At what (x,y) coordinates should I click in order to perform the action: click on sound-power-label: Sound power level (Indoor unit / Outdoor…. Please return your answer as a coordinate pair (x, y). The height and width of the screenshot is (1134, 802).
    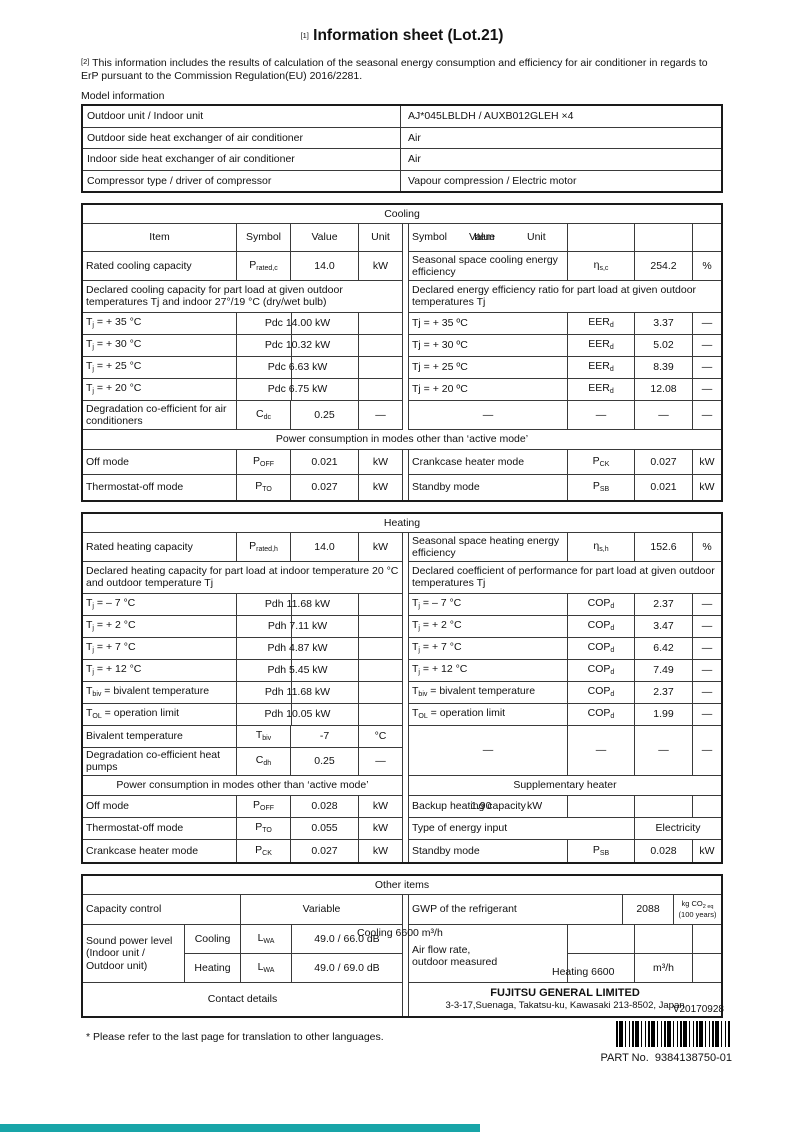
    Looking at the image, I should click on (134, 953).